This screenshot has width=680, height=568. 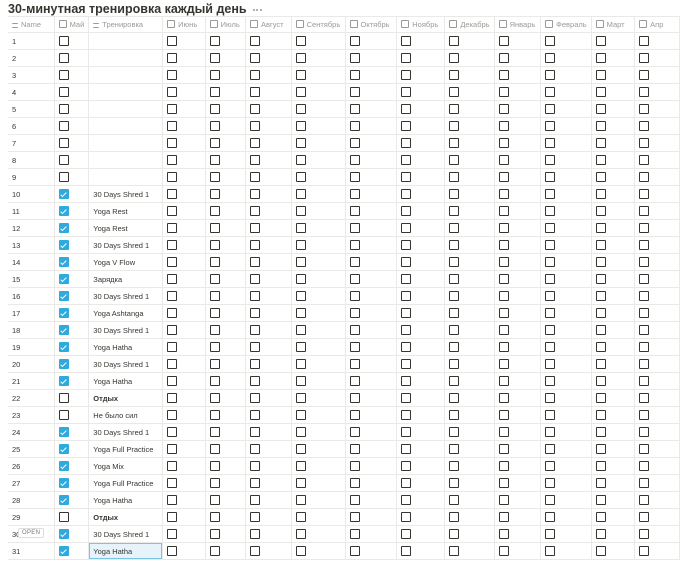 What do you see at coordinates (71, 24) in the screenshot?
I see `column-header: Май` at bounding box center [71, 24].